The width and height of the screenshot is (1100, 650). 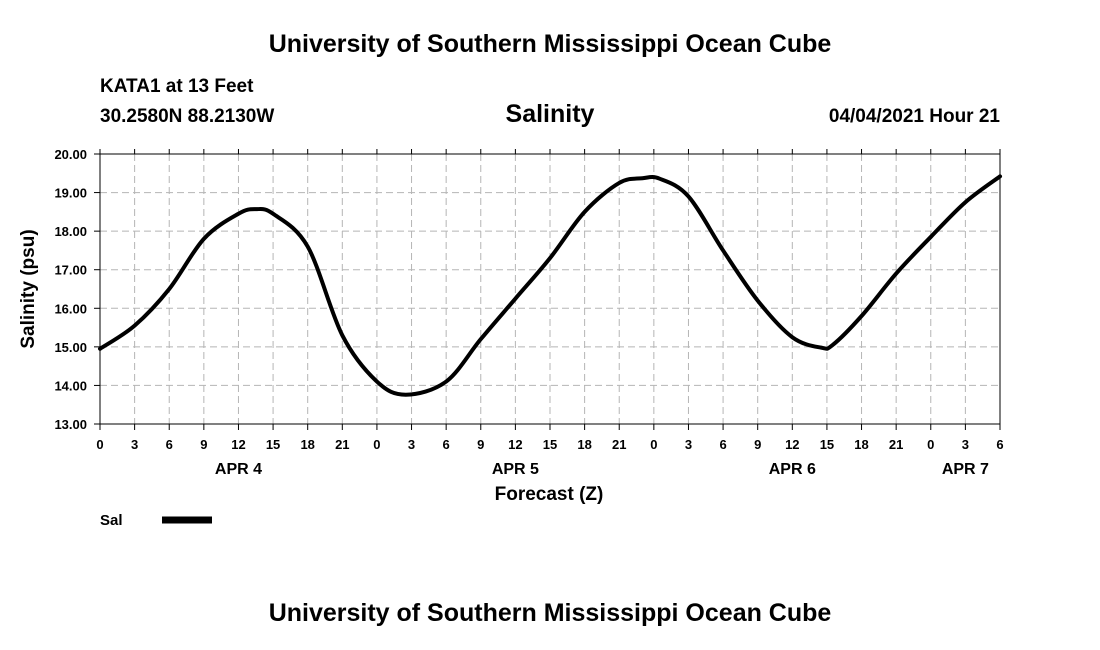 I want to click on y-tick-label: 13.00, so click(x=70, y=424).